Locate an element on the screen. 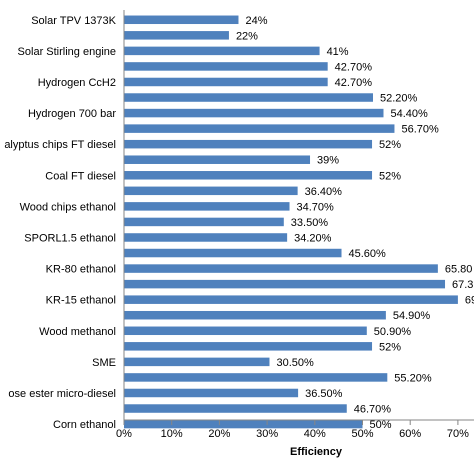 The image size is (474, 474). category-label: Wood methanol is located at coordinates (77, 332).